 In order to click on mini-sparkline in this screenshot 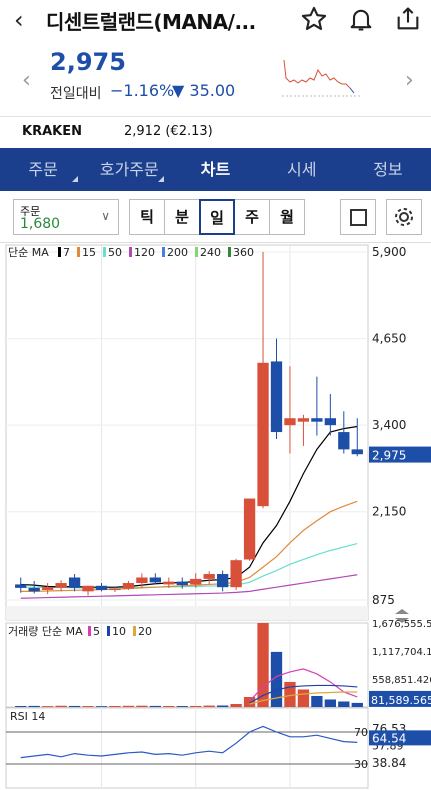, I will do `click(321, 79)`.